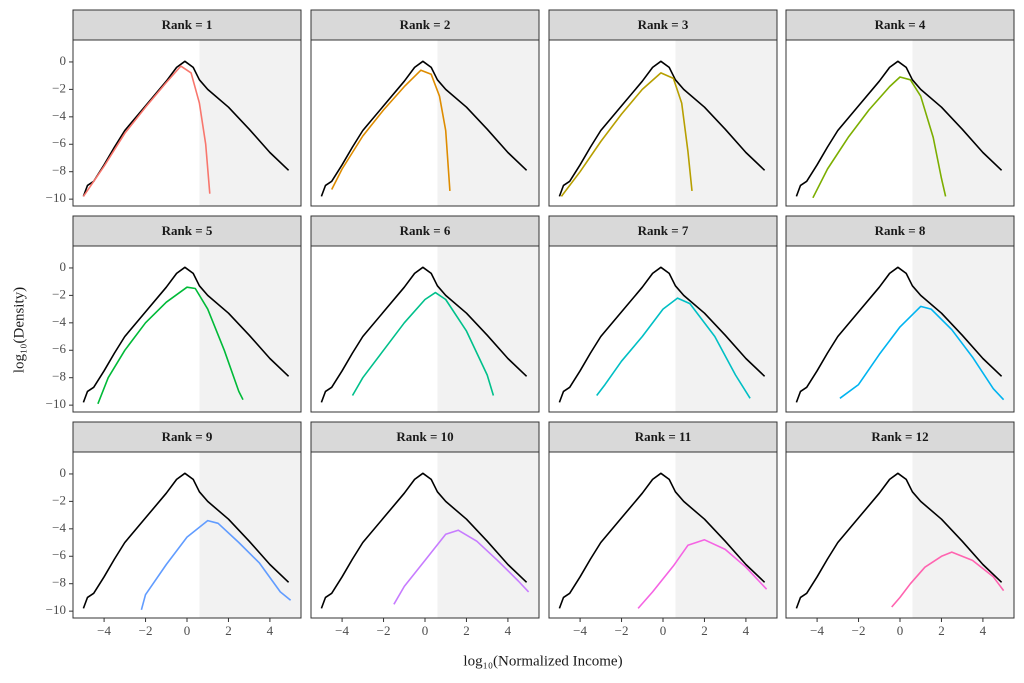 Image resolution: width=1024 pixels, height=683 pixels. I want to click on strip-title: Rank = 12, so click(899, 436).